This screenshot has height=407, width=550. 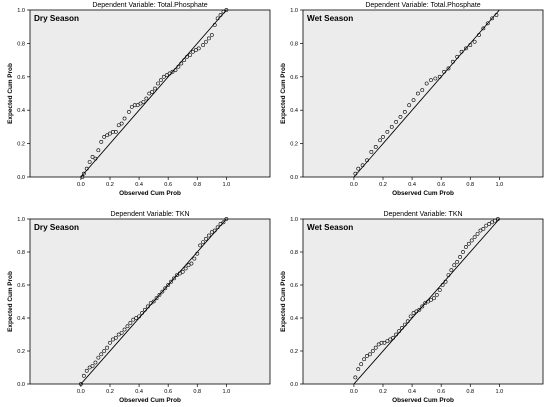 I want to click on x-tick-label: 1.0, so click(x=499, y=392).